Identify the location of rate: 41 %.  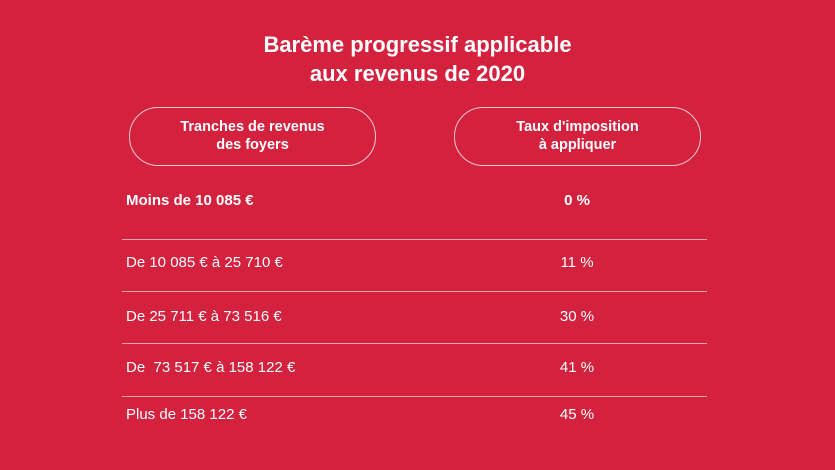
(577, 367).